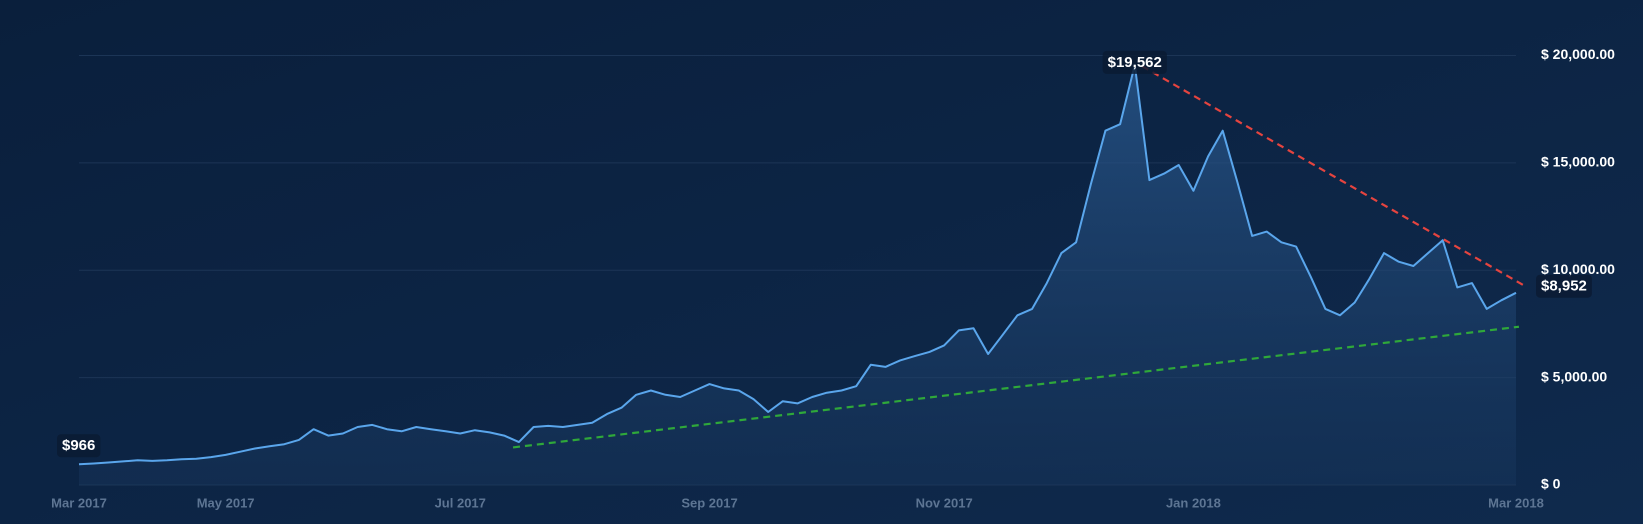  What do you see at coordinates (1193, 502) in the screenshot?
I see `x-tick-label: Jan 2018` at bounding box center [1193, 502].